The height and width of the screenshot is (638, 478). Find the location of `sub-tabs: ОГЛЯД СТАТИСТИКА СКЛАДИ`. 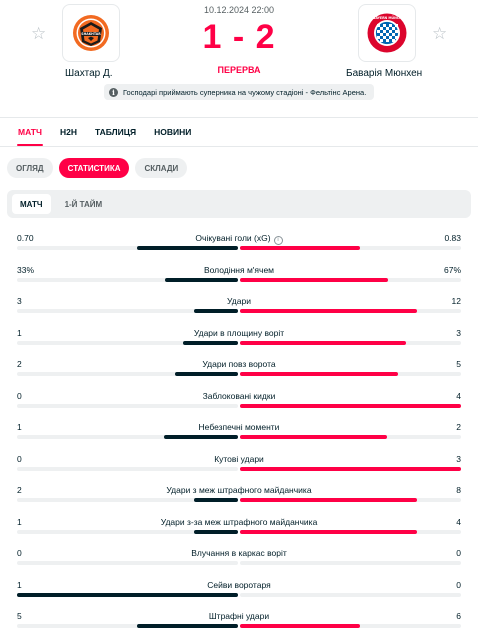

sub-tabs: ОГЛЯД СТАТИСТИКА СКЛАДИ is located at coordinates (97, 168).